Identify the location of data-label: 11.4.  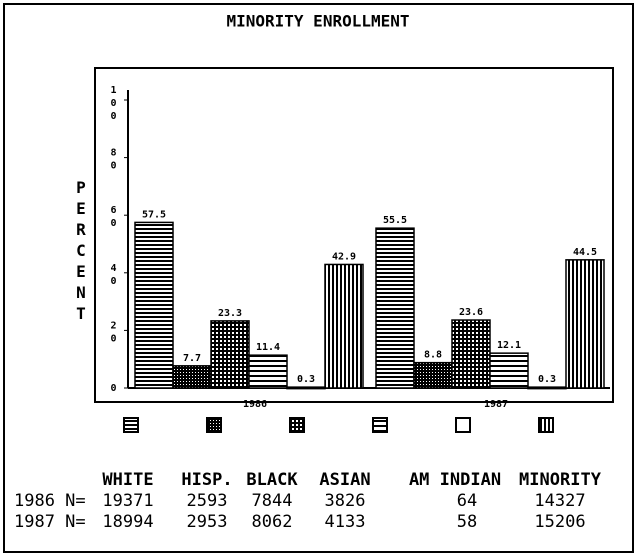
(268, 347).